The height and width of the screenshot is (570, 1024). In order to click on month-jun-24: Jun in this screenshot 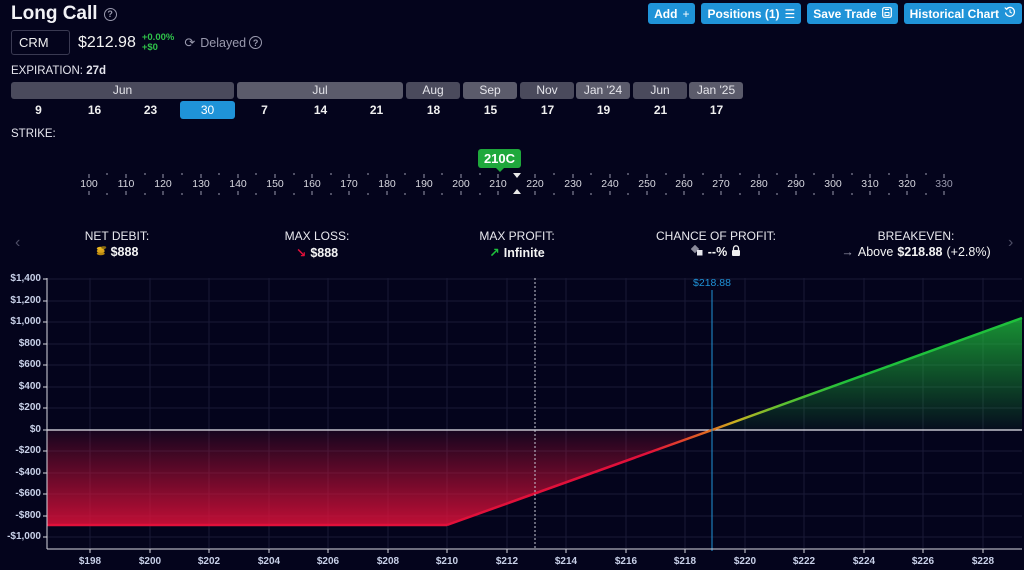, I will do `click(660, 90)`.